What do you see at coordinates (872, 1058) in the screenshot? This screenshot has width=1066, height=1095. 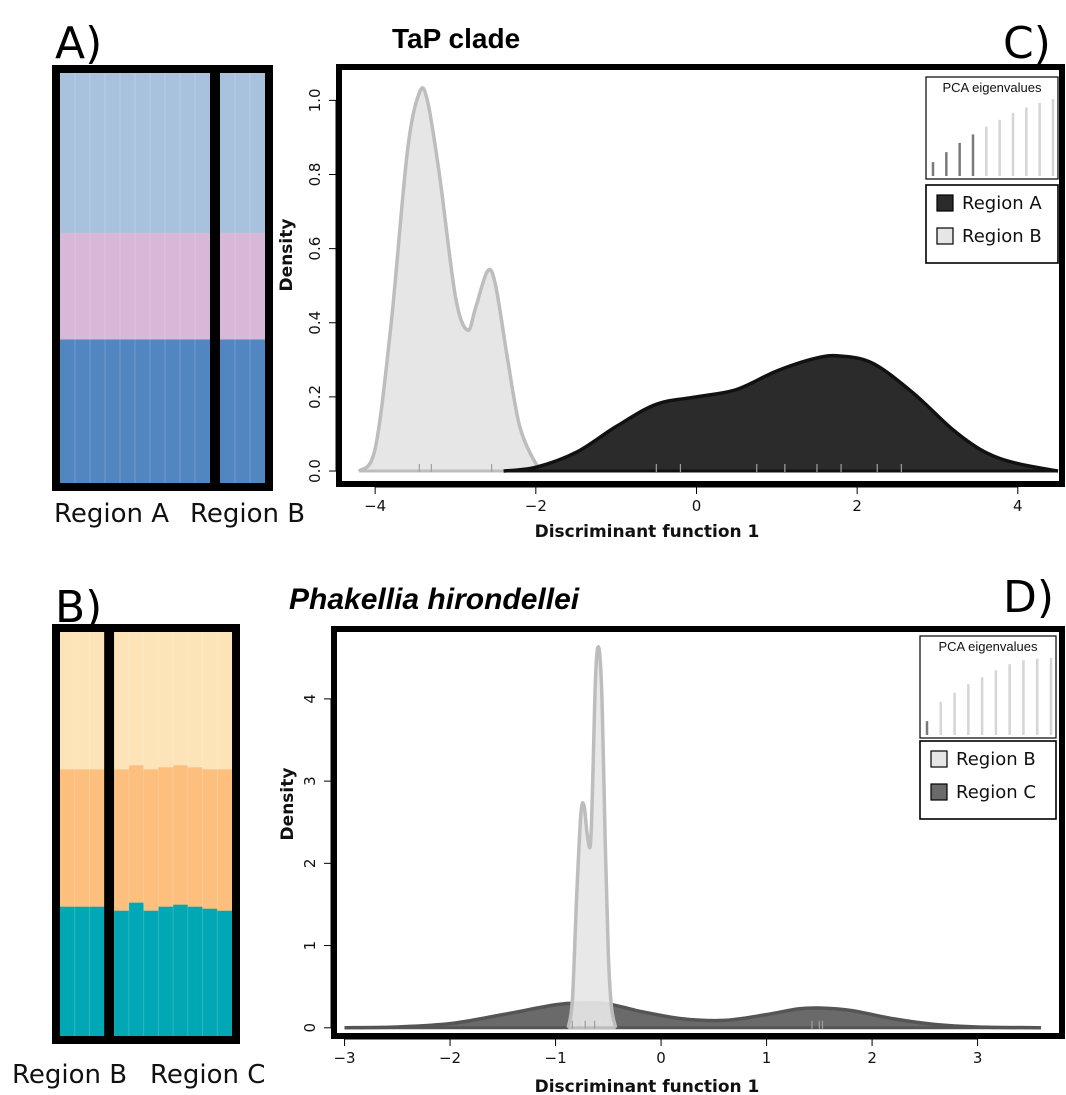 I see `x-tick-label-d-5: 2` at bounding box center [872, 1058].